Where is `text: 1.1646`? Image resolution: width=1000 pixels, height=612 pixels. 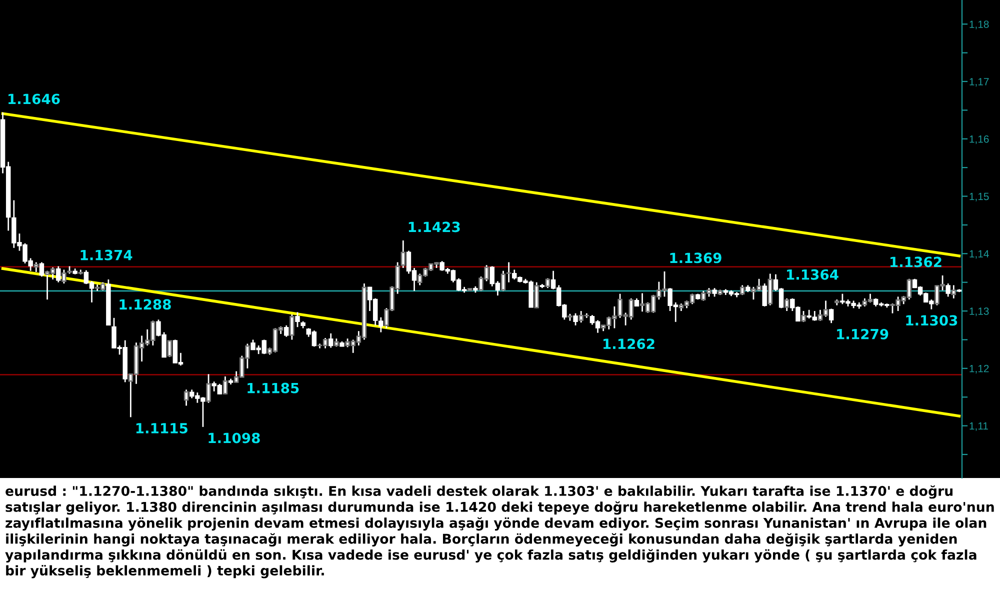 text: 1.1646 is located at coordinates (34, 99).